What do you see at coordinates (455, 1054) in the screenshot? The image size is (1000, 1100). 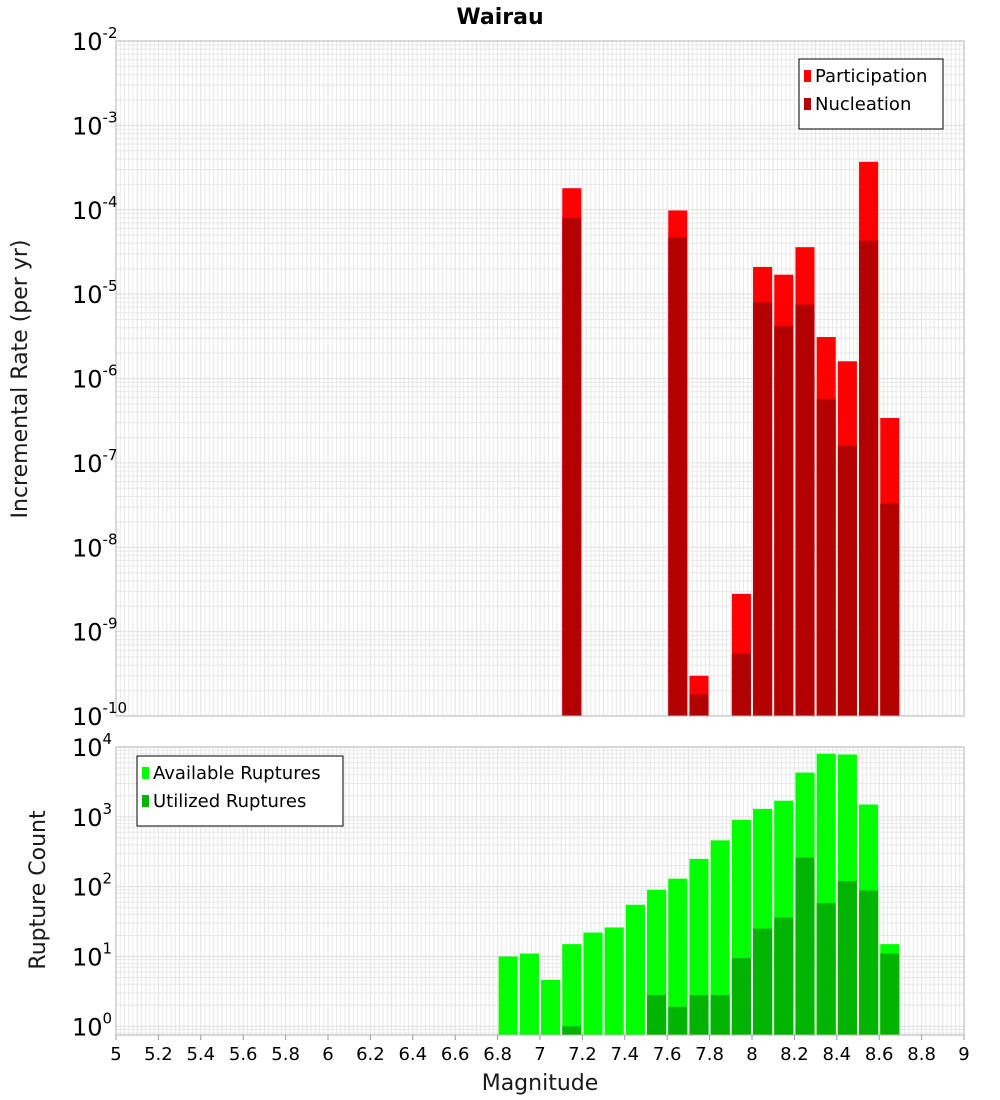 I see `x-tick-label: 6.6` at bounding box center [455, 1054].